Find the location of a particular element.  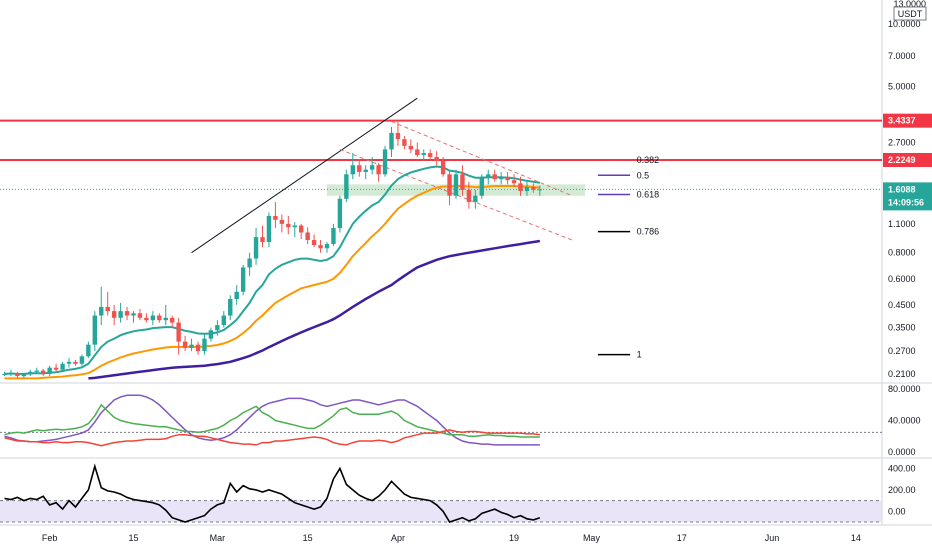

currency-box is located at coordinates (910, 13).